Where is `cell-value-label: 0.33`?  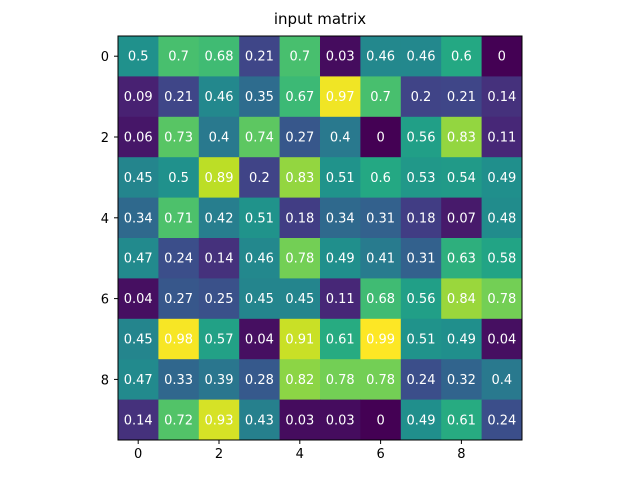 cell-value-label: 0.33 is located at coordinates (178, 380).